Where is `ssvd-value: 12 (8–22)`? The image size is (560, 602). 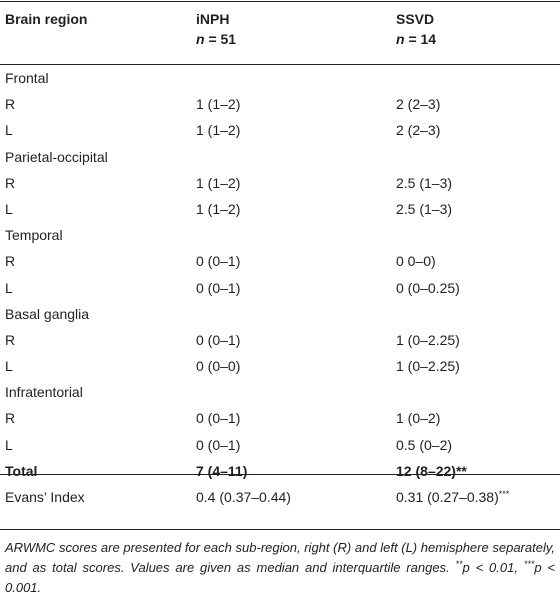 ssvd-value: 12 (8–22) is located at coordinates (426, 470).